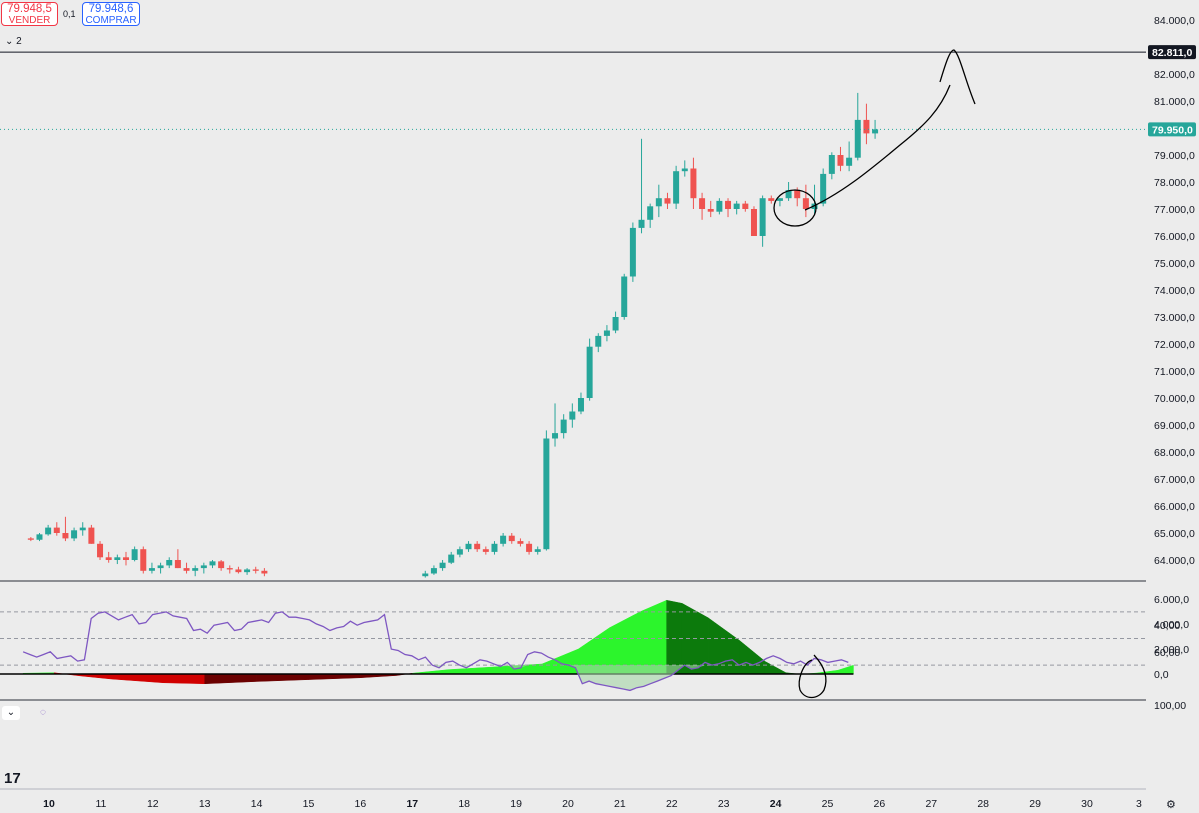  I want to click on drawn-circle-price, so click(795, 208).